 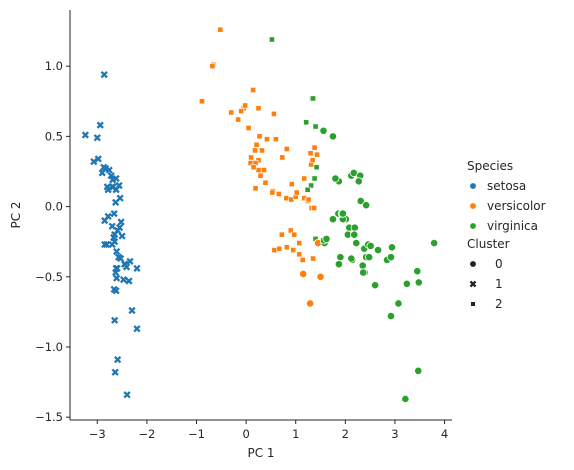 What do you see at coordinates (499, 264) in the screenshot?
I see `legend-style-label-0: 0` at bounding box center [499, 264].